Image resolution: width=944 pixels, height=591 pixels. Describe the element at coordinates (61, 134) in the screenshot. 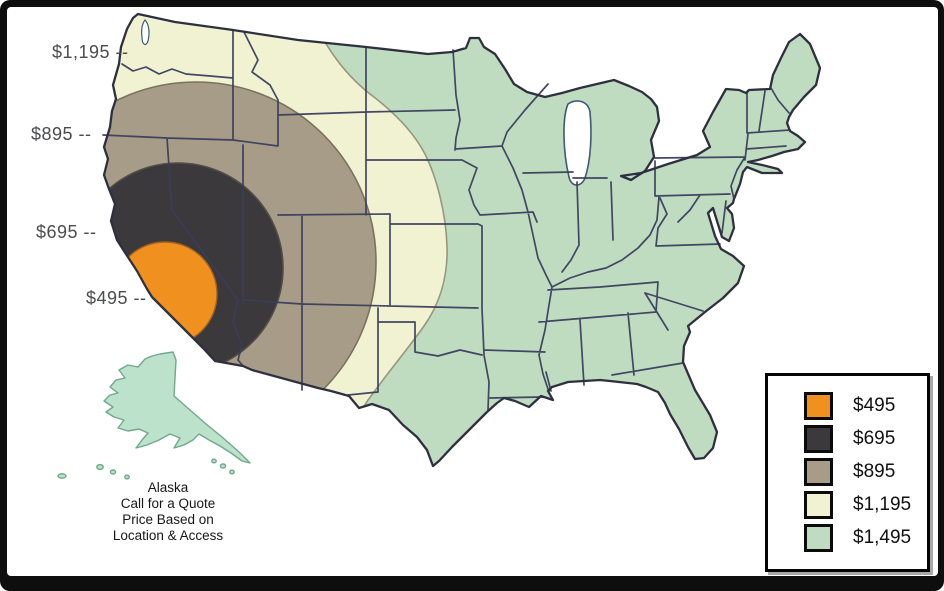

I see `price-callout-895: $895 --` at that location.